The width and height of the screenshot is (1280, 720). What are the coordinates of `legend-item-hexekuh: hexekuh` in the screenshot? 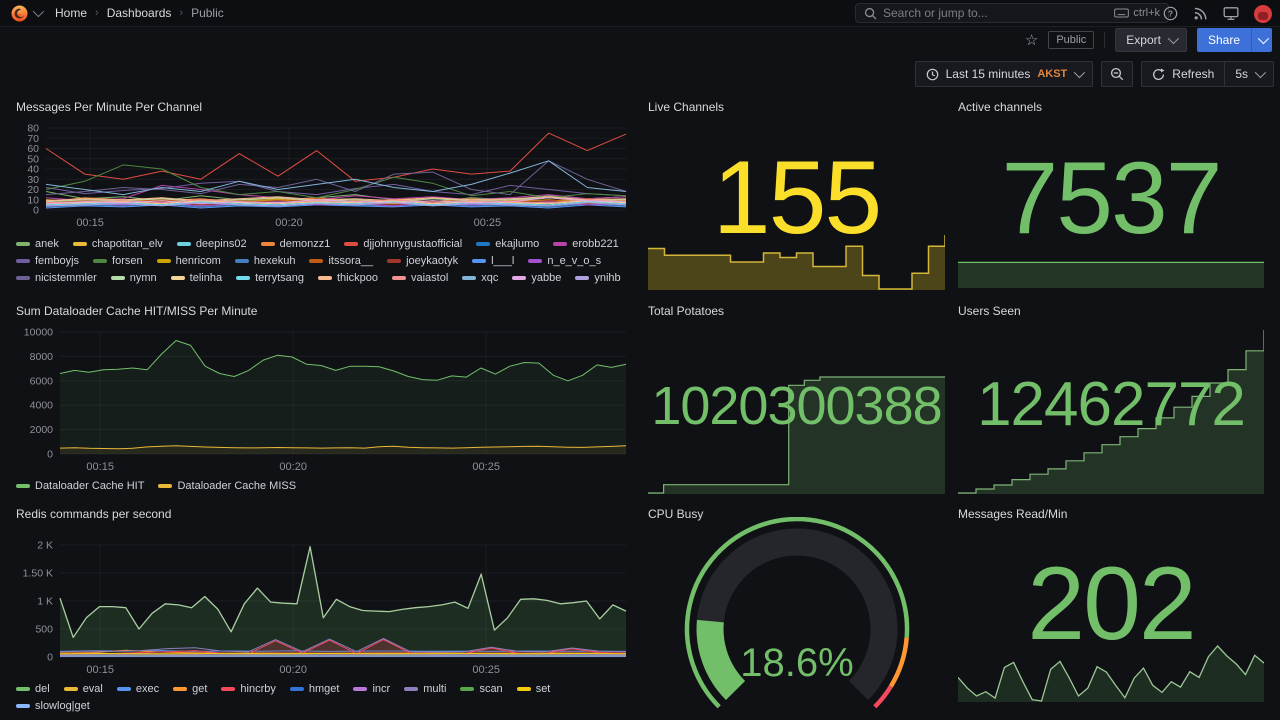 It's located at (265, 261).